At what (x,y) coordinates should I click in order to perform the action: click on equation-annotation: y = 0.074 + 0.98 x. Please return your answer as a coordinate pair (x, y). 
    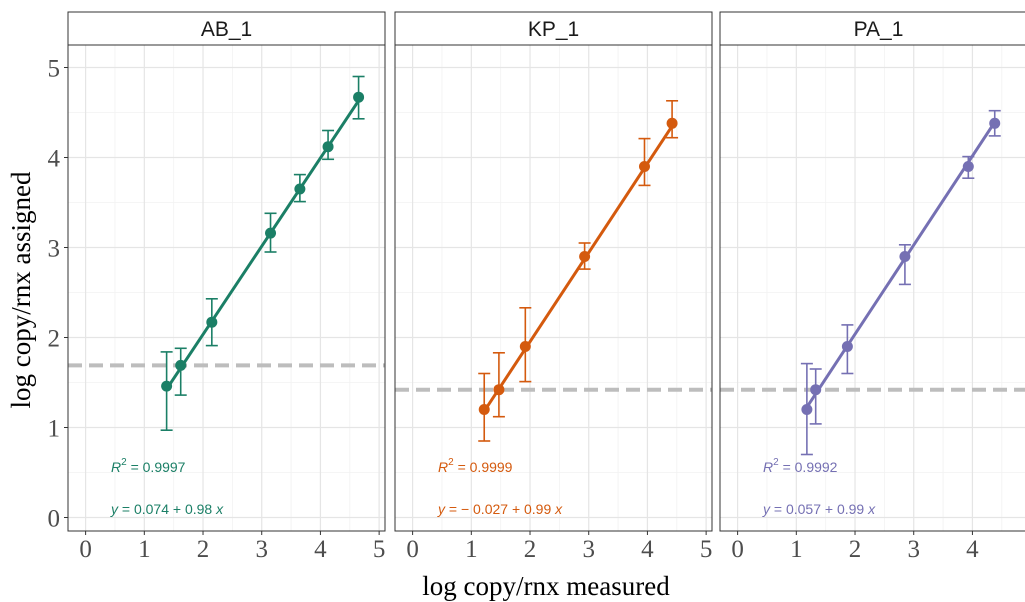
    Looking at the image, I should click on (167, 509).